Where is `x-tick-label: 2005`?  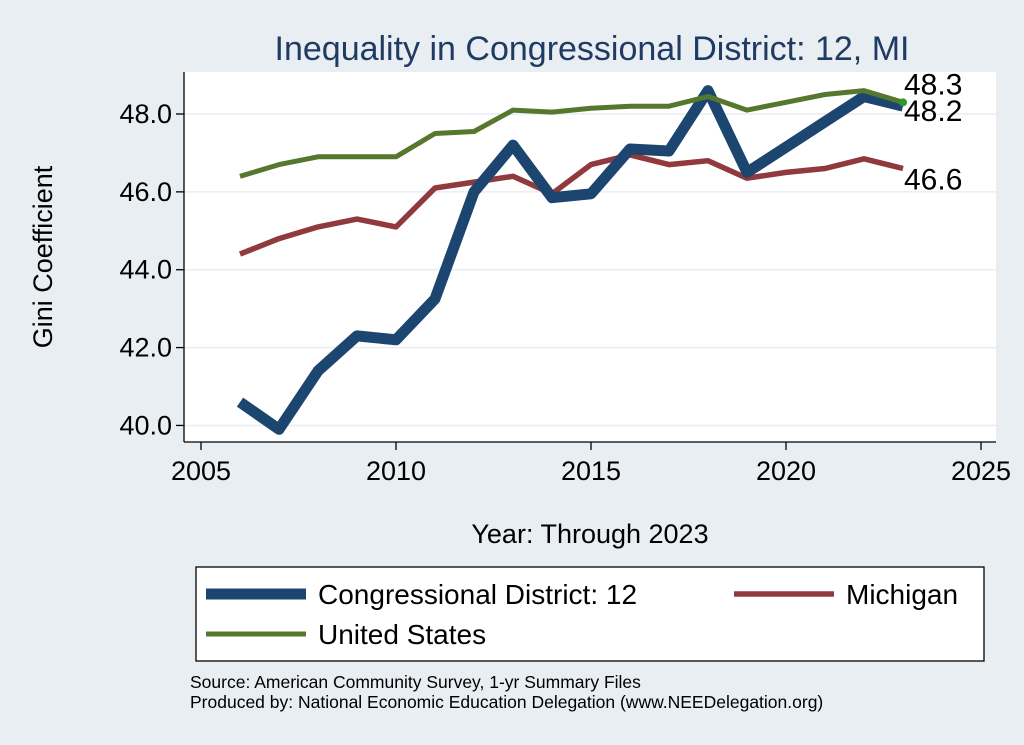 x-tick-label: 2005 is located at coordinates (201, 471).